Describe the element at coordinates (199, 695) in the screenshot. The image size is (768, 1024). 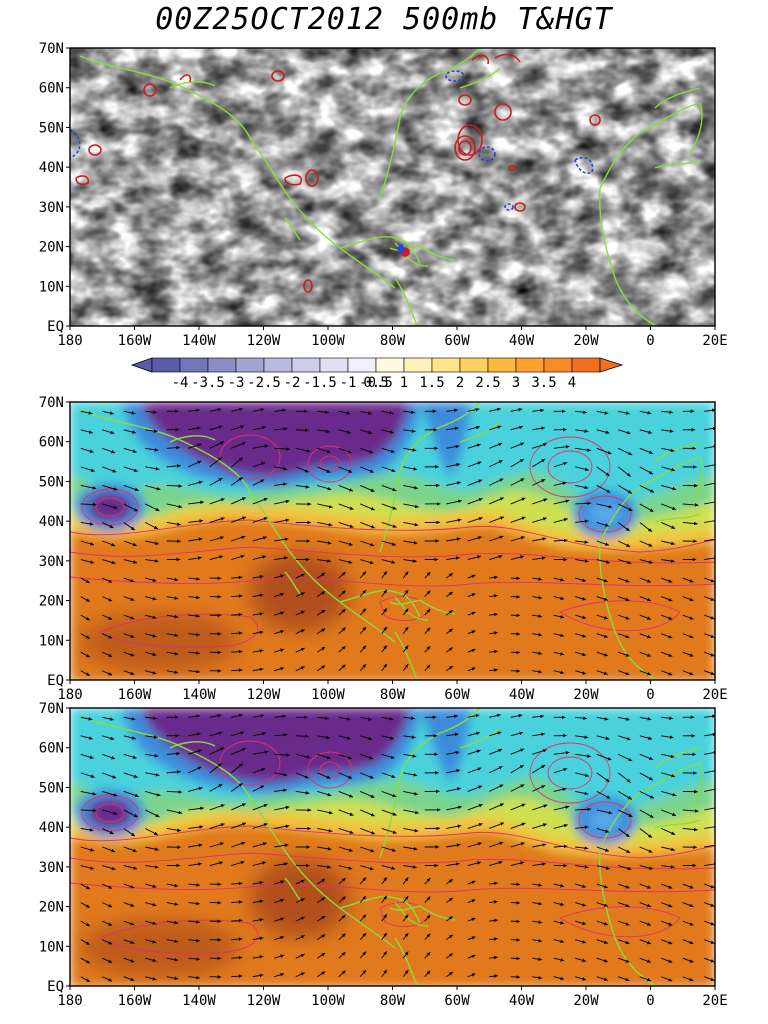
I see `lon-label: 140W` at that location.